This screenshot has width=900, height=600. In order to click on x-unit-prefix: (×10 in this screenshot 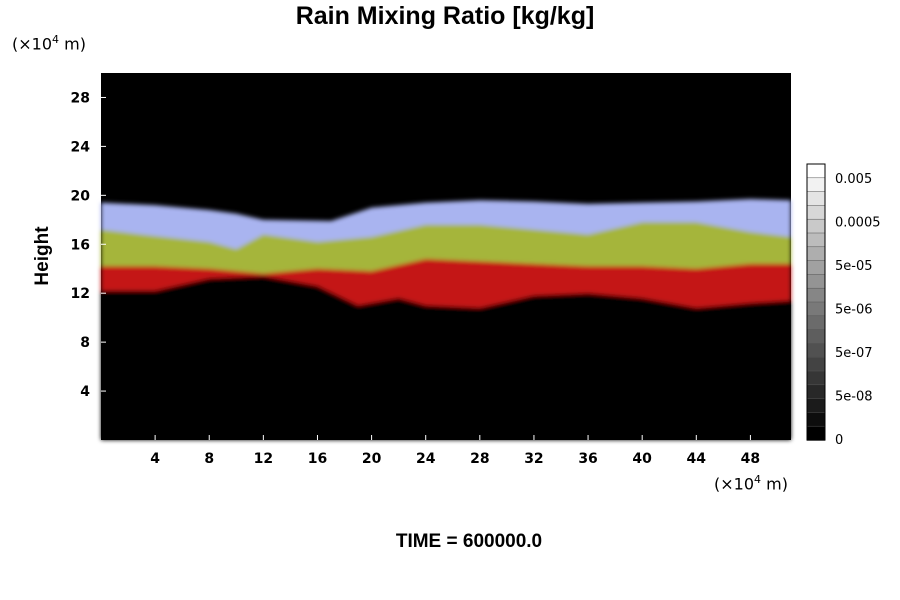, I will do `click(734, 484)`.